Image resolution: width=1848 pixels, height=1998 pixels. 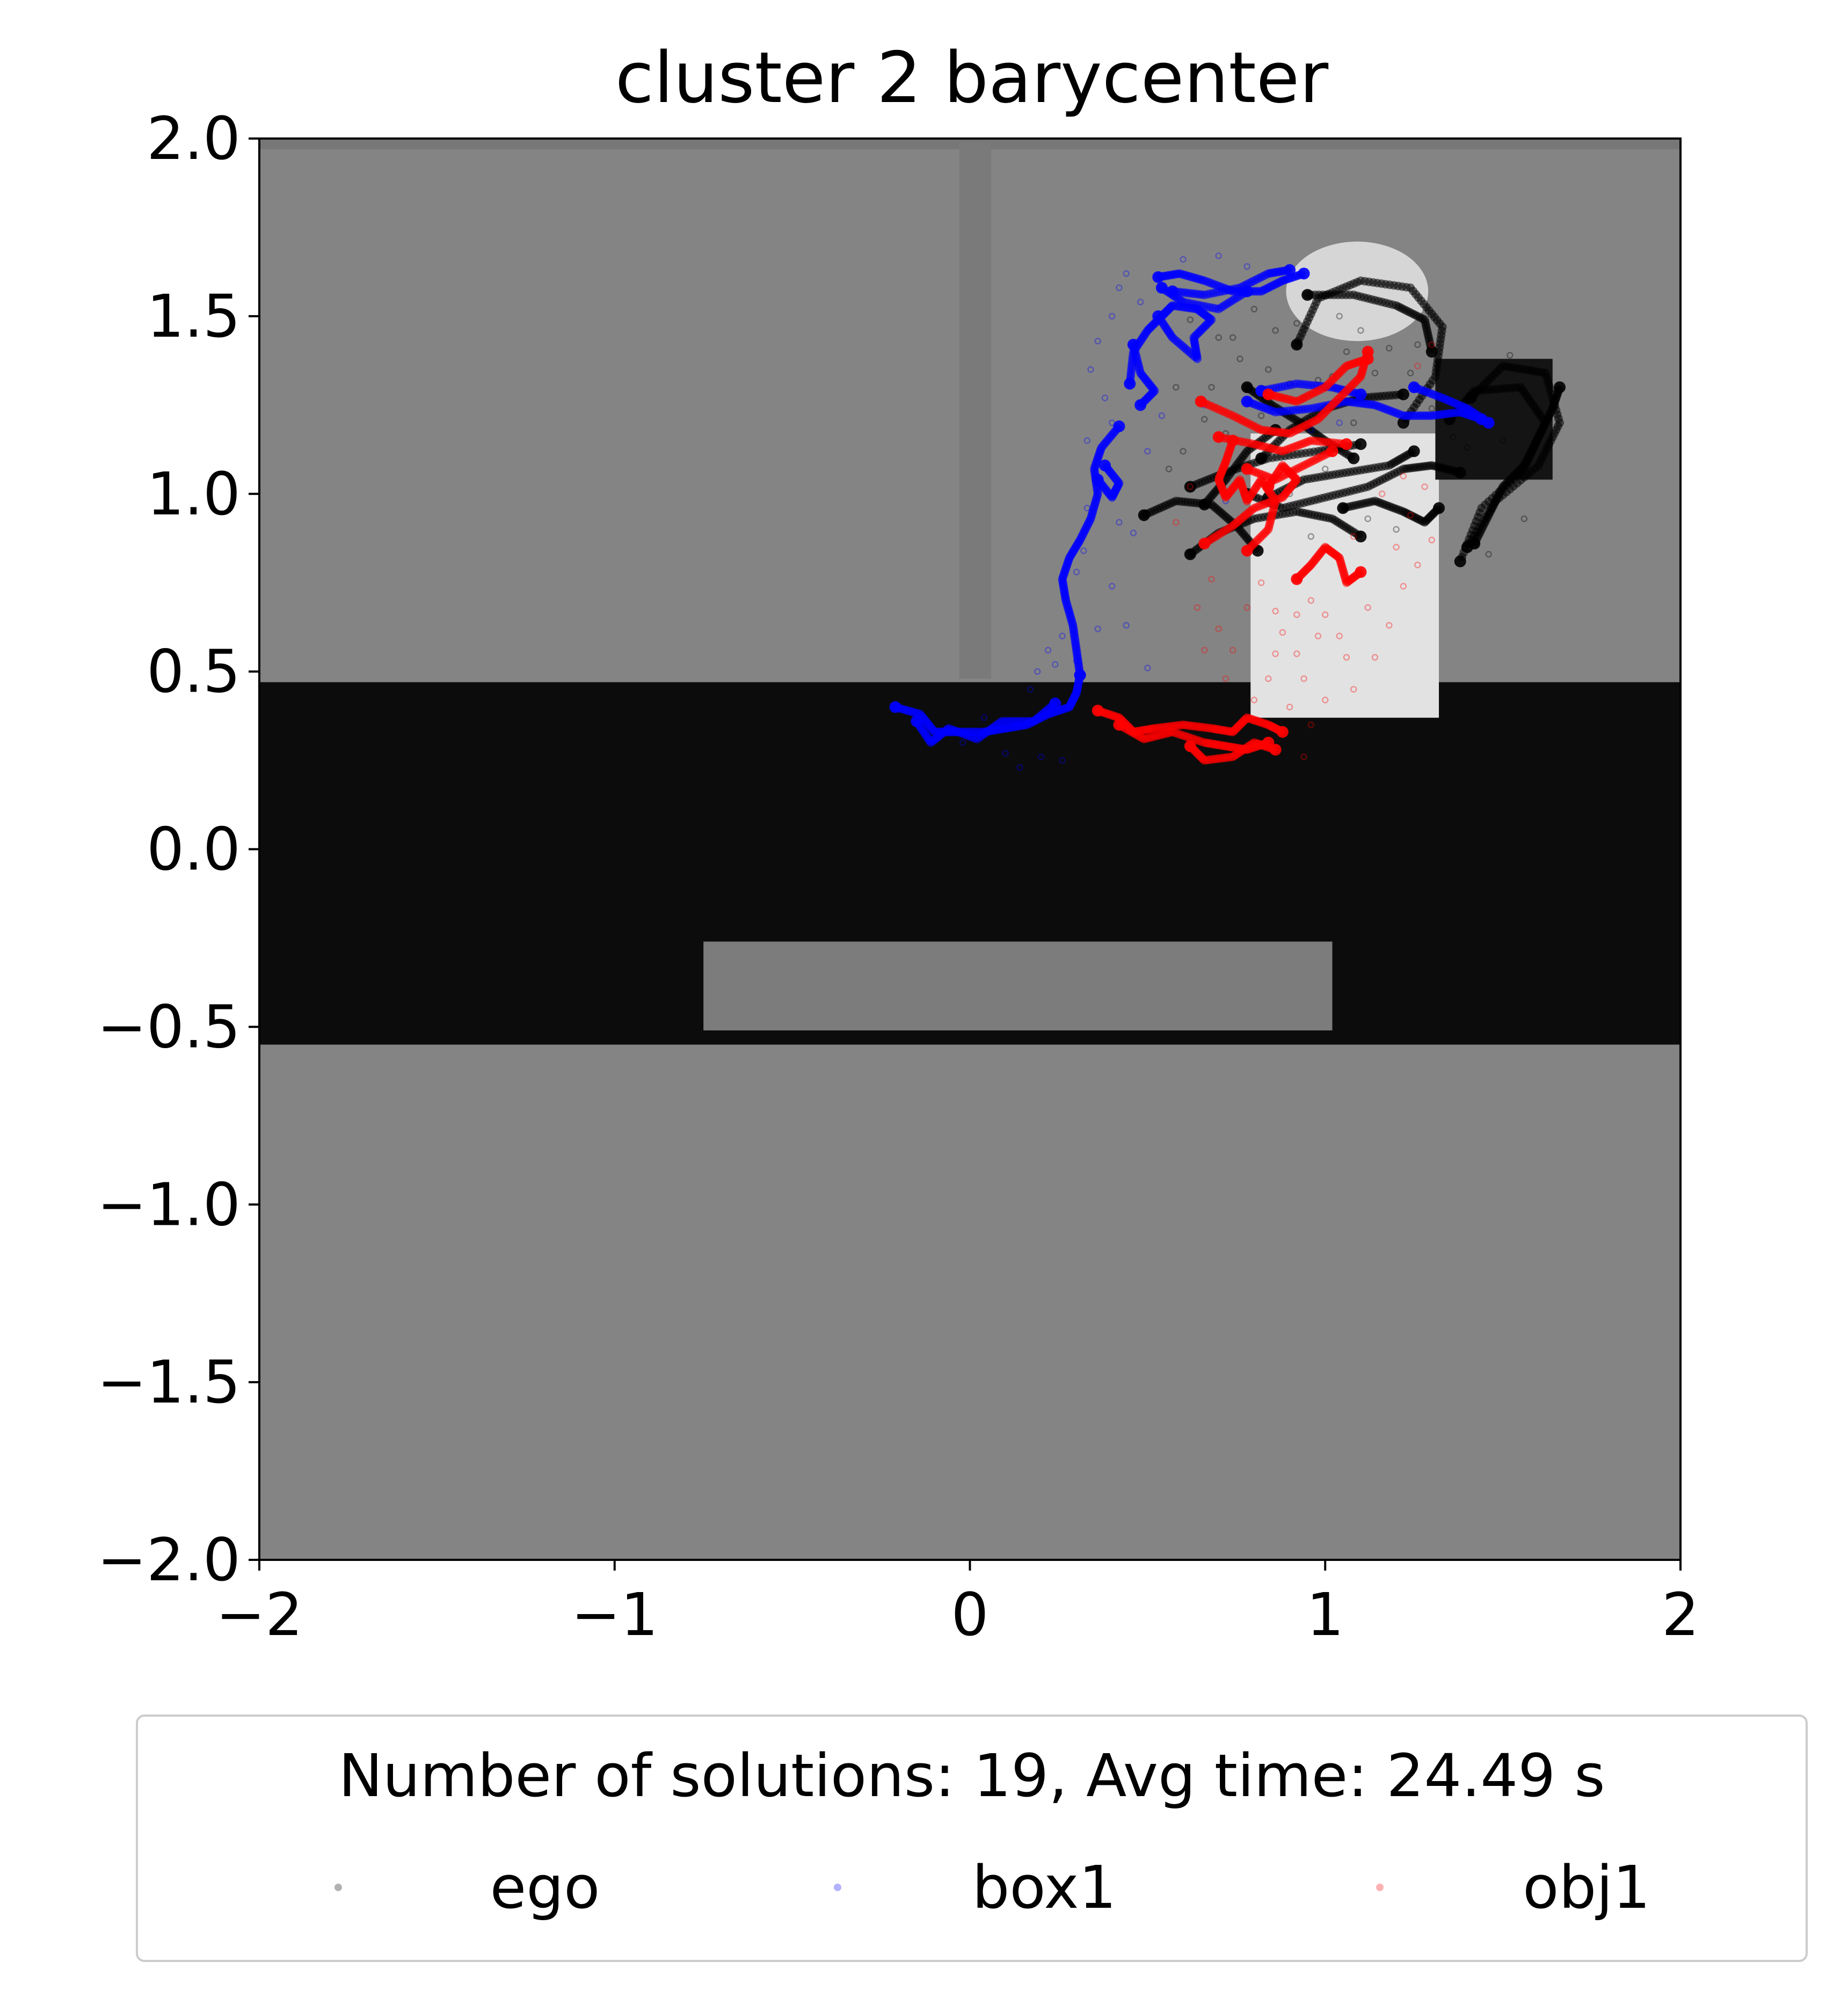 What do you see at coordinates (259, 1614) in the screenshot?
I see `x-tick-label: −2` at bounding box center [259, 1614].